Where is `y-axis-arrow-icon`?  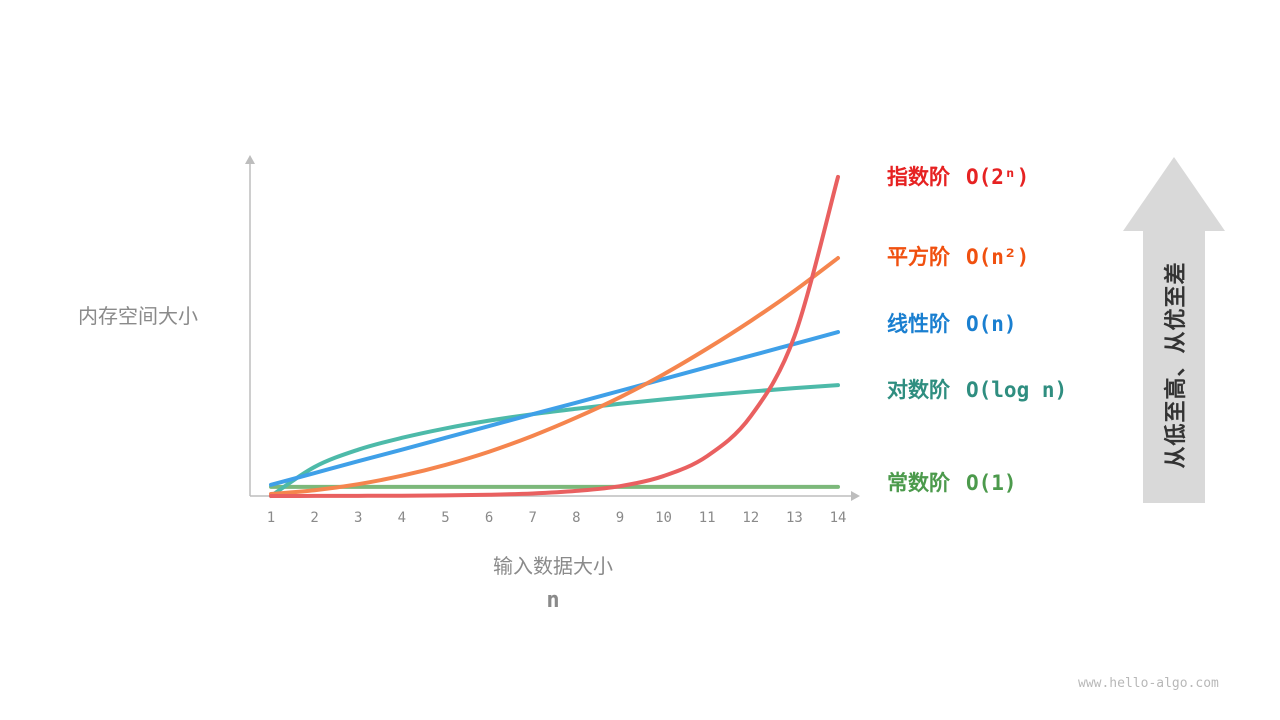 y-axis-arrow-icon is located at coordinates (250, 159).